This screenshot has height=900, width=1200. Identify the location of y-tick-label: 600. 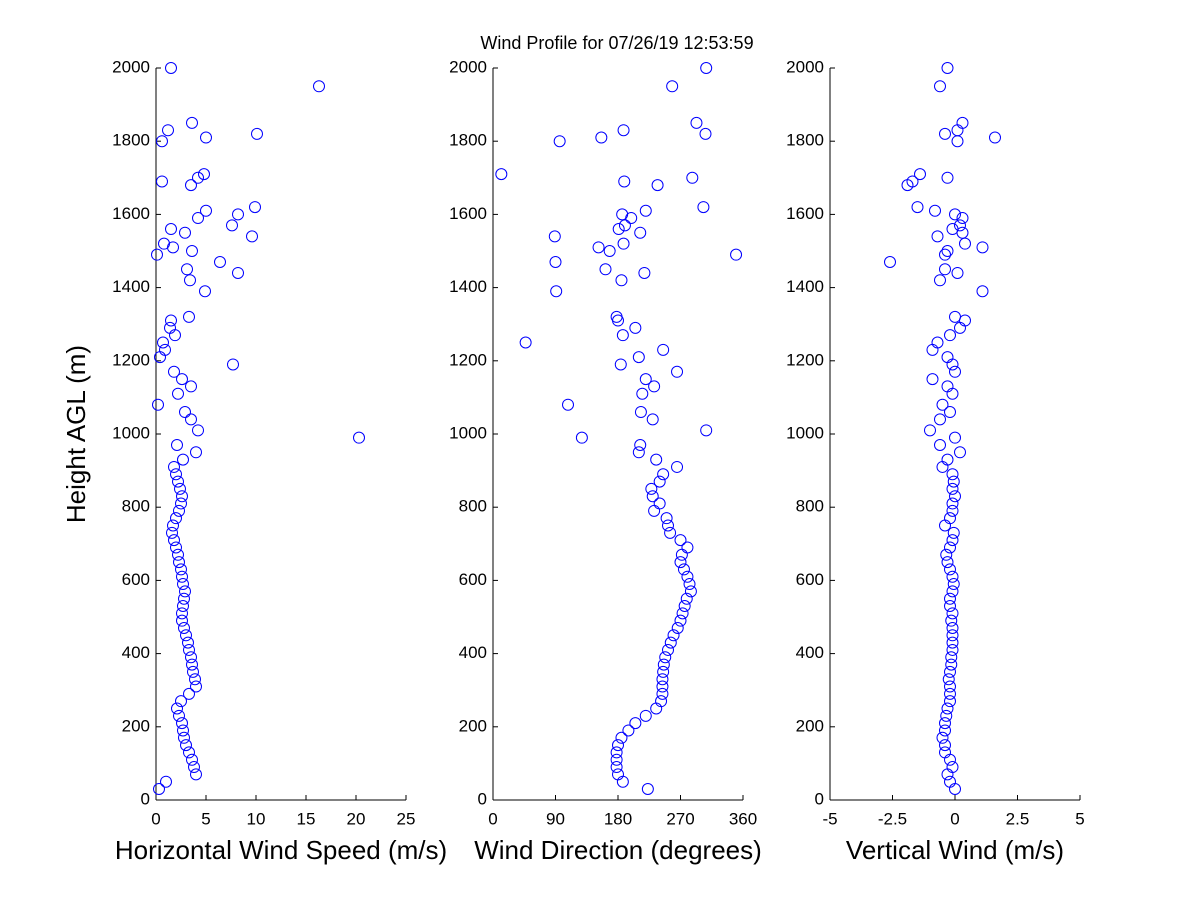
(473, 579).